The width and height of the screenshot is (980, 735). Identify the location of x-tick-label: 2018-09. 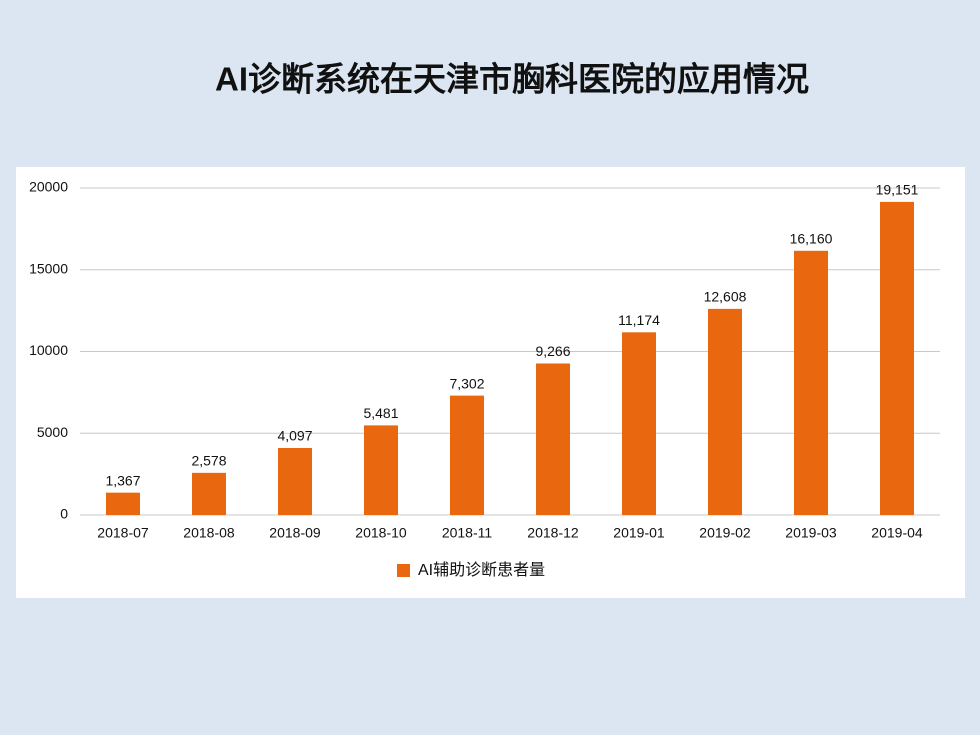
(295, 533).